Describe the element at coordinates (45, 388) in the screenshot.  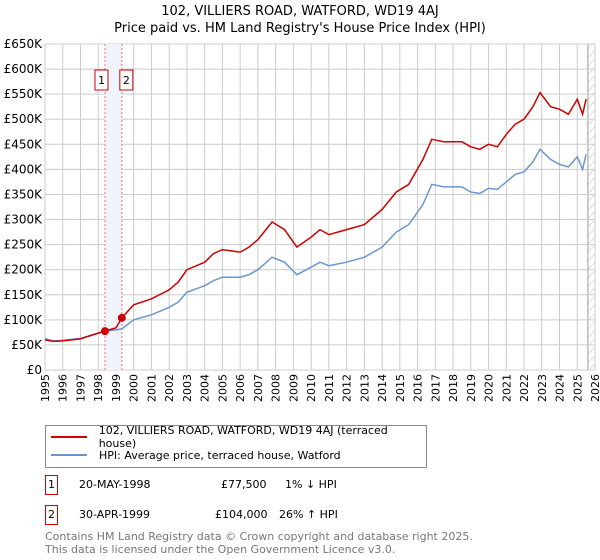
I see `x-tick-label: 1995` at that location.